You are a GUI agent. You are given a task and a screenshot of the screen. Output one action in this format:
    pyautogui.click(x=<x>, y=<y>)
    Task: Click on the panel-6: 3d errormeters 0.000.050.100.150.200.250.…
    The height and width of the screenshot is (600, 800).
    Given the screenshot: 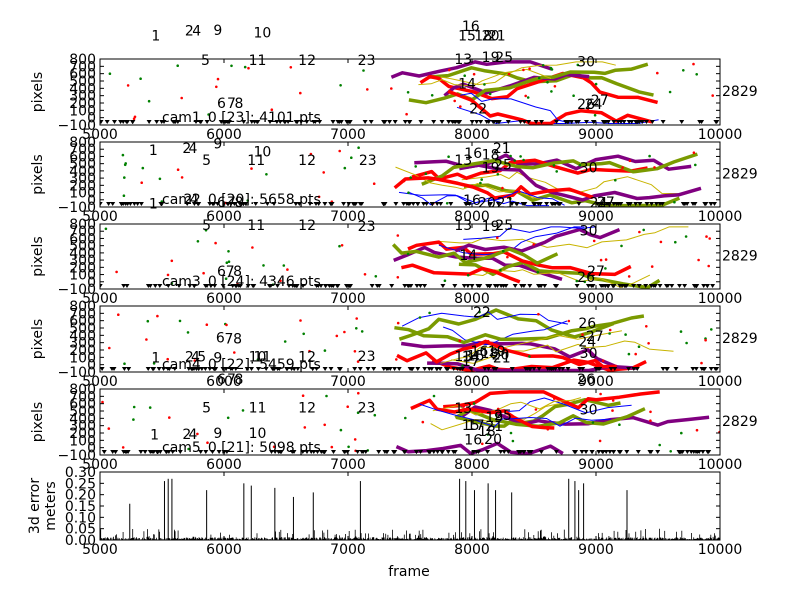 What is the action you would take?
    pyautogui.click(x=384, y=511)
    